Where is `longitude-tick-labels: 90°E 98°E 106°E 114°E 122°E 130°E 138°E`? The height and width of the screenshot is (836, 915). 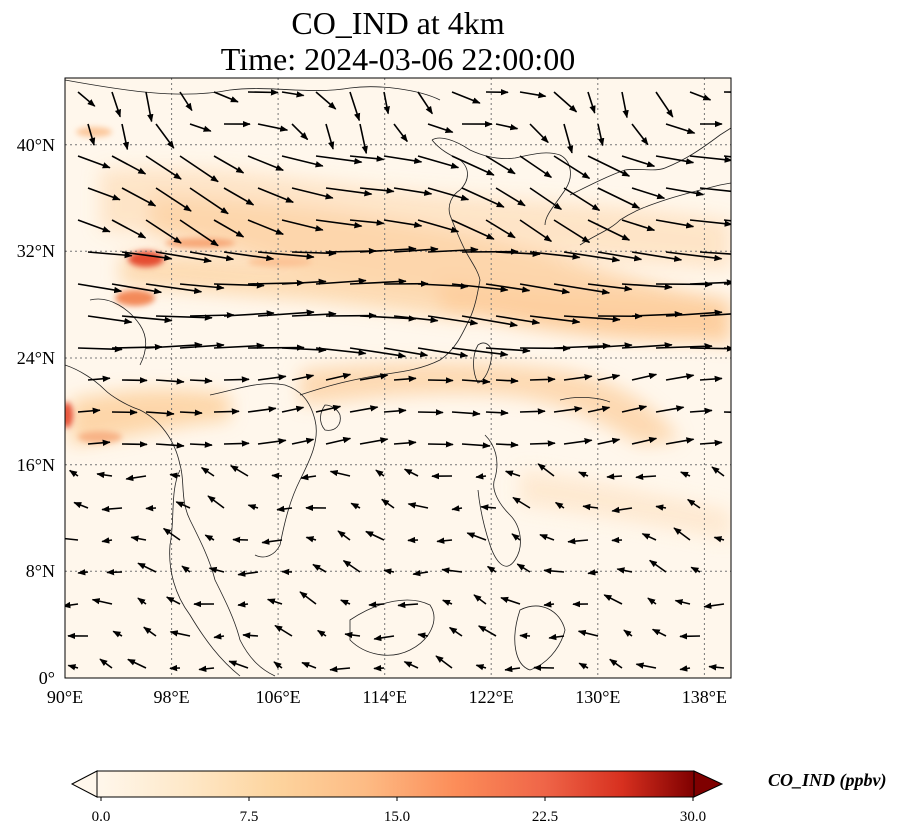
longitude-tick-labels: 90°E 98°E 106°E 114°E 122°E 130°E 138°E is located at coordinates (387, 697).